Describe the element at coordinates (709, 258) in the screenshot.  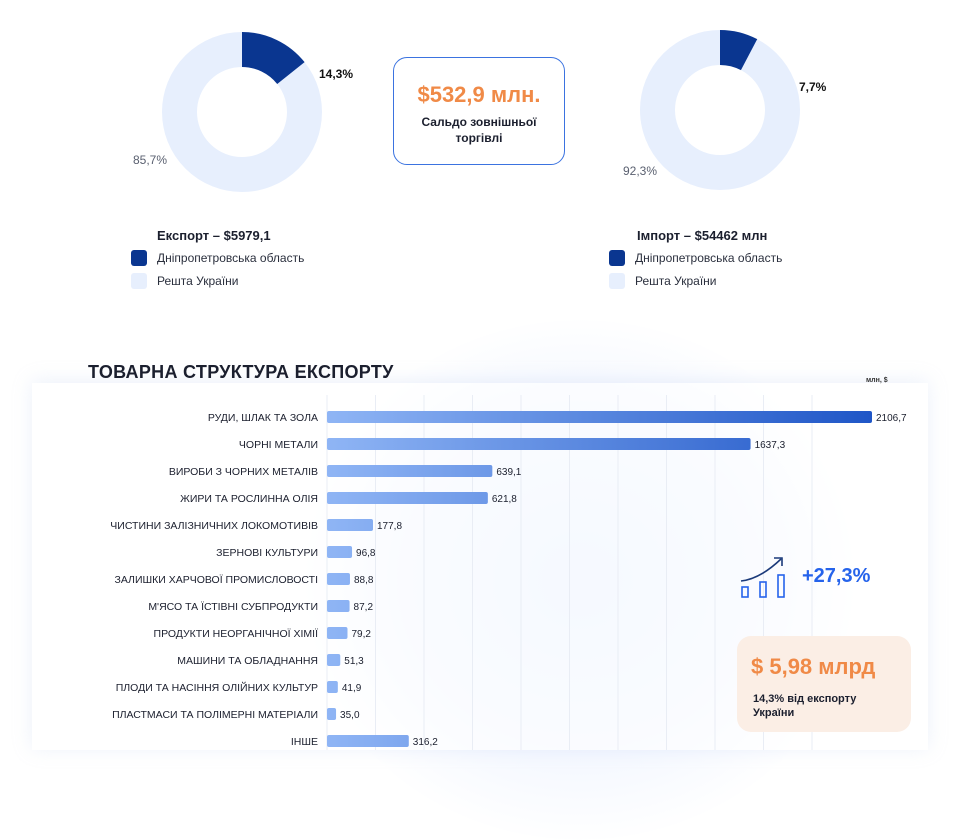
I see `import-legend-region-label: Дніпропетровська область` at that location.